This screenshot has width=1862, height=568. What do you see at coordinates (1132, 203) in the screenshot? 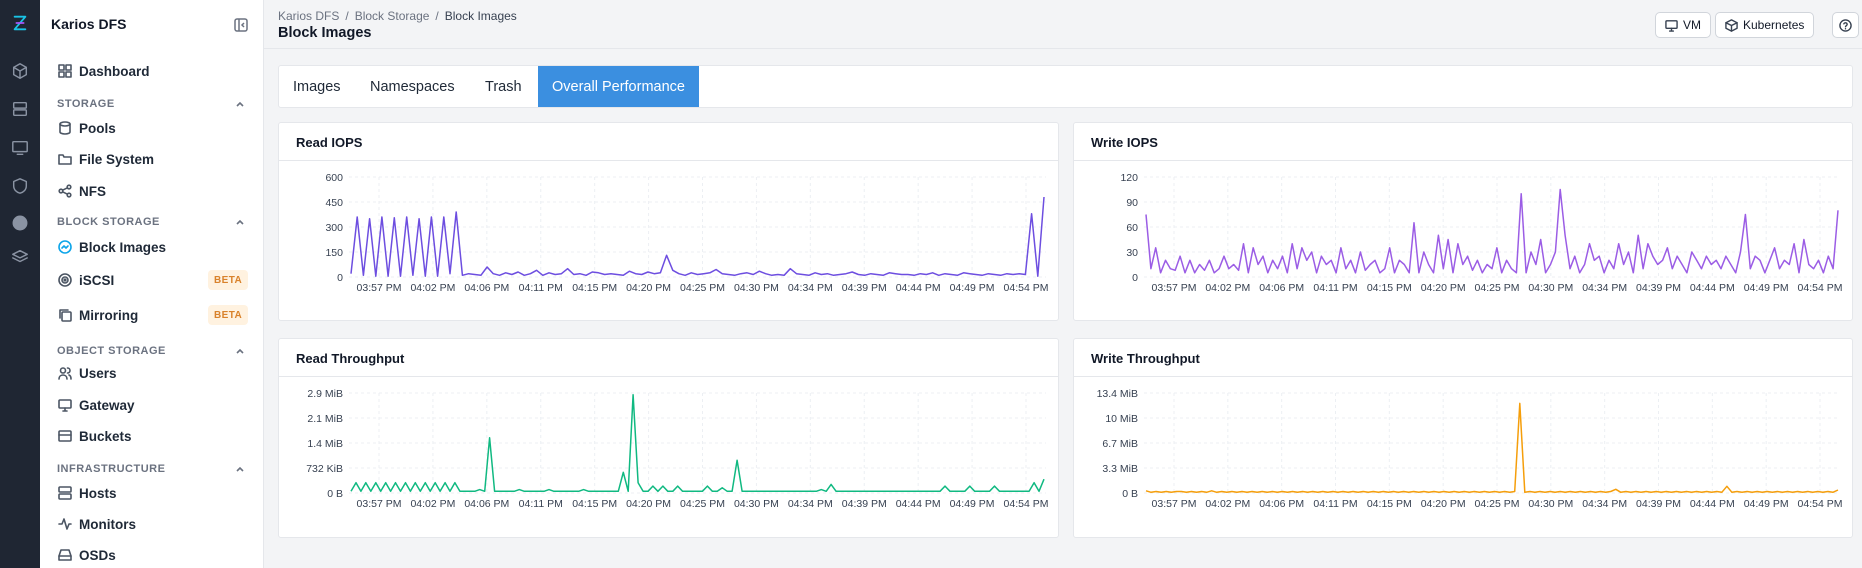
I see `y-tick-label: 90` at bounding box center [1132, 203].